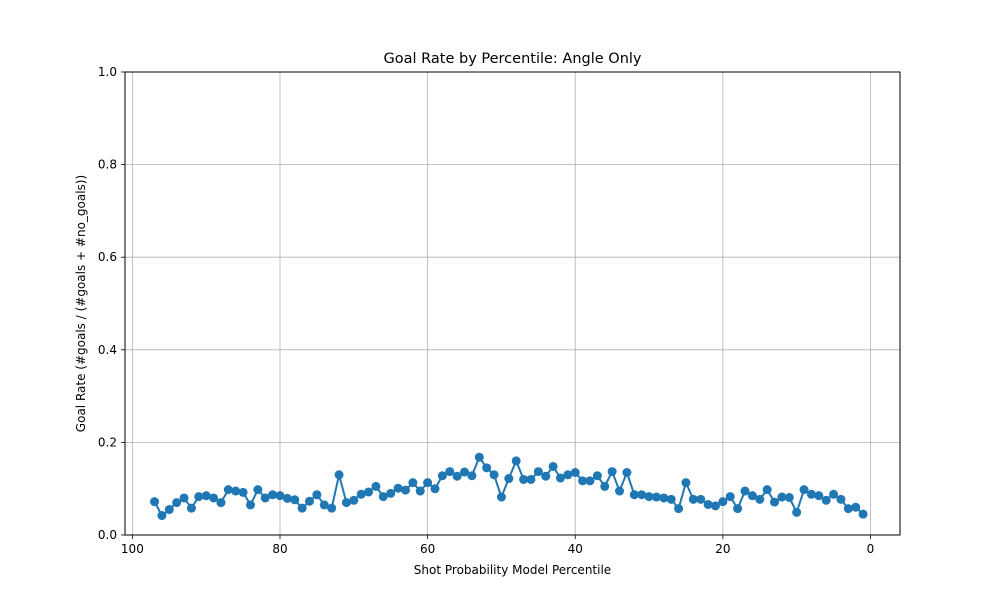 The width and height of the screenshot is (1000, 600). I want to click on chart-title: Goal Rate by Percentile: Angle Only, so click(513, 59).